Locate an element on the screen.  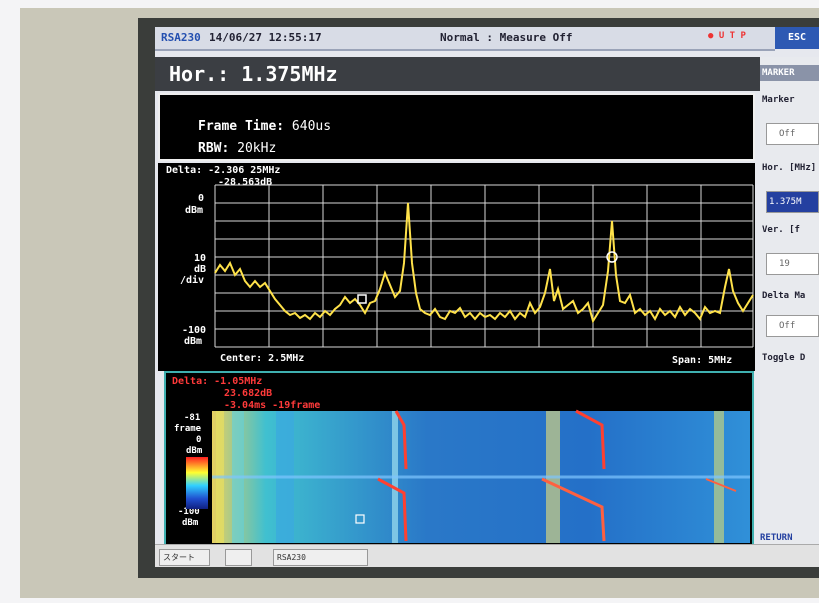
taskbar-app-rsa230: RSA230 is located at coordinates (320, 557).